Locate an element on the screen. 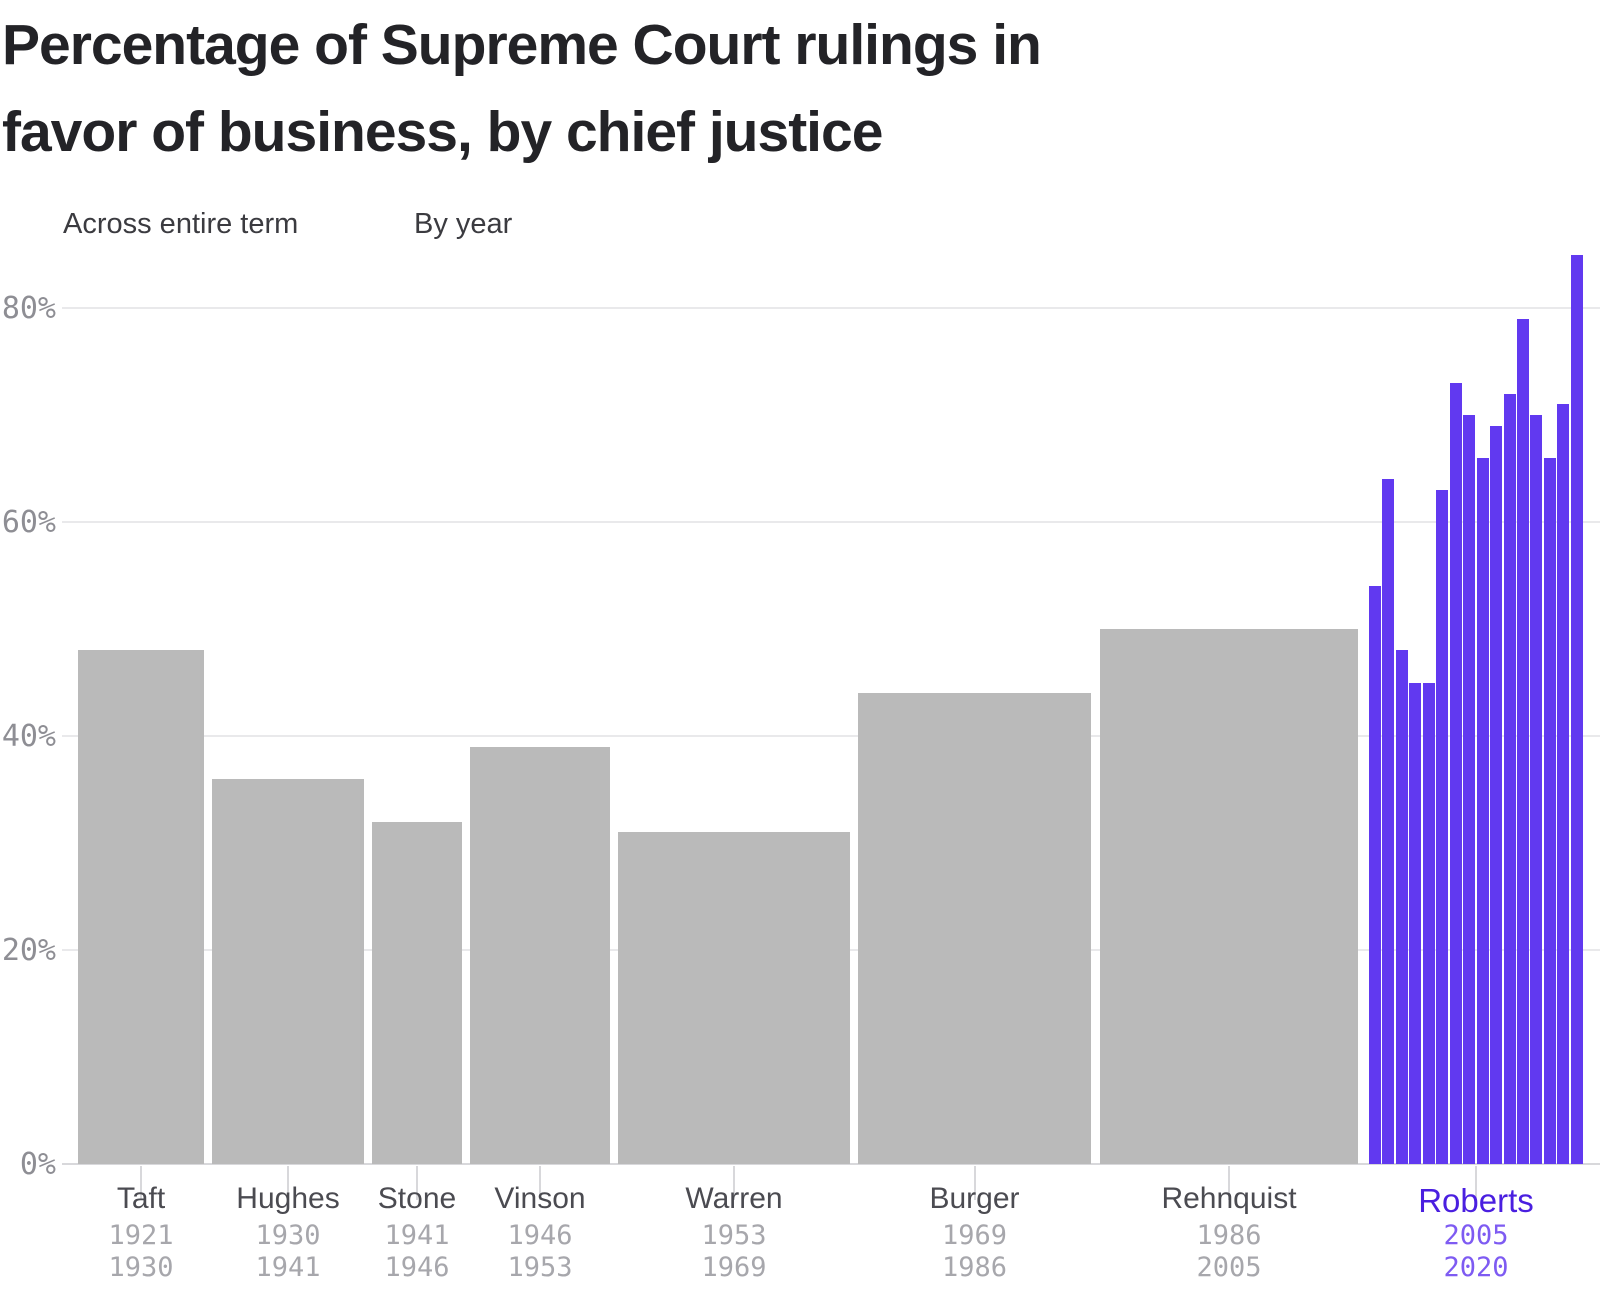 Image resolution: width=1600 pixels, height=1315 pixels. bar-rehnquist is located at coordinates (1229, 896).